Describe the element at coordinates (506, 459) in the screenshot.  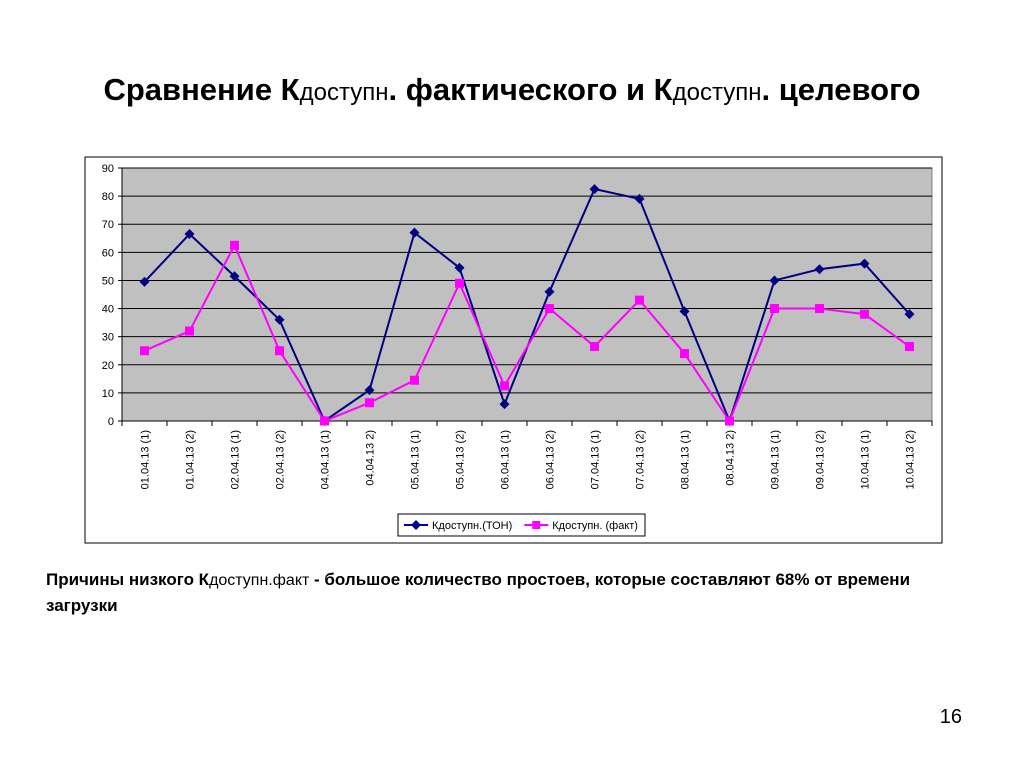
I see `x-tick-label: 06.04.13 (1)` at that location.